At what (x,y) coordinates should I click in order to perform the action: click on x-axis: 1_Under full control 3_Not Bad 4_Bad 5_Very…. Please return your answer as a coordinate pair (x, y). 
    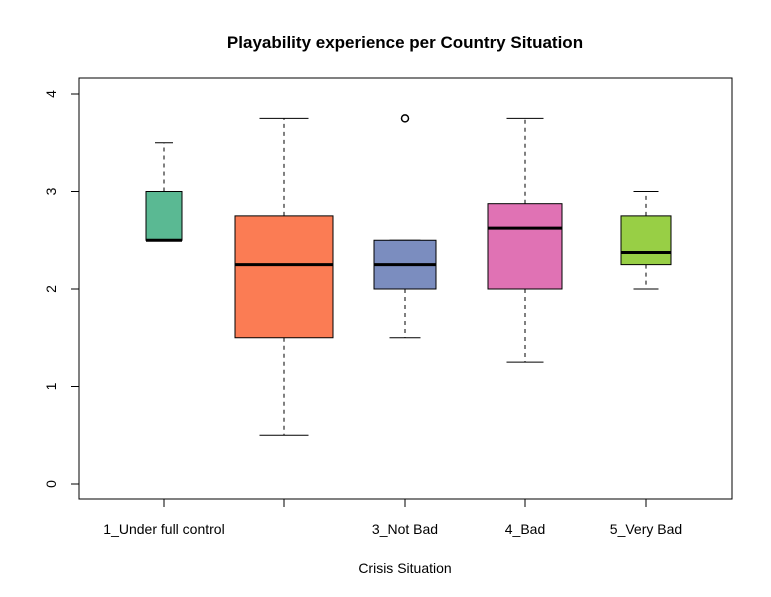
    Looking at the image, I should click on (392, 518).